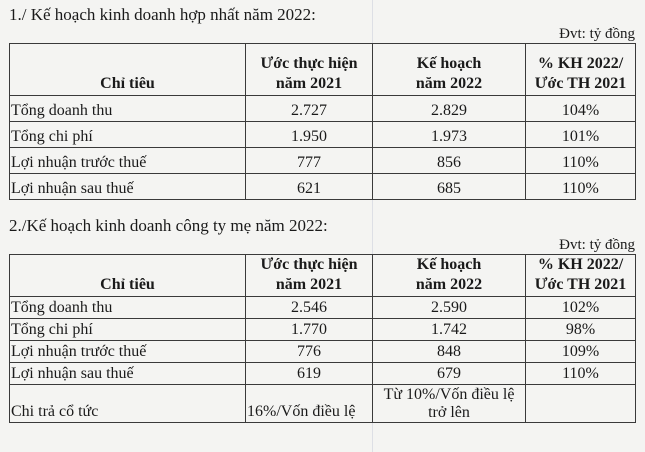  What do you see at coordinates (309, 373) in the screenshot?
I see `cell-estimate-2021: 619` at bounding box center [309, 373].